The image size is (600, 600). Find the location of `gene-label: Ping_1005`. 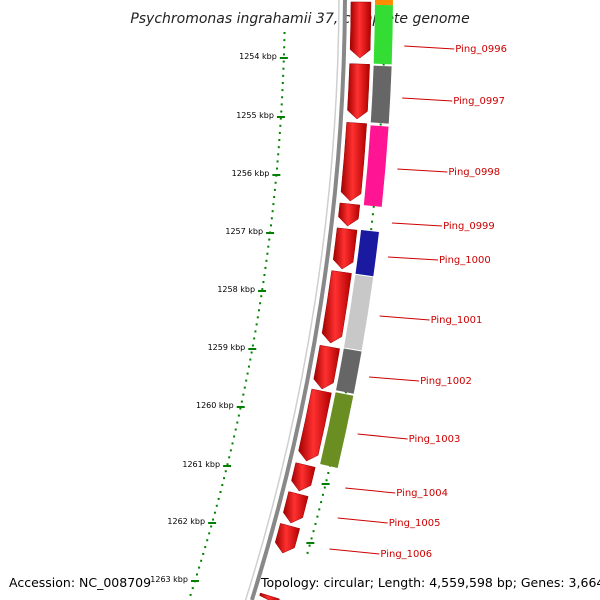

gene-label: Ping_1005 is located at coordinates (415, 523).